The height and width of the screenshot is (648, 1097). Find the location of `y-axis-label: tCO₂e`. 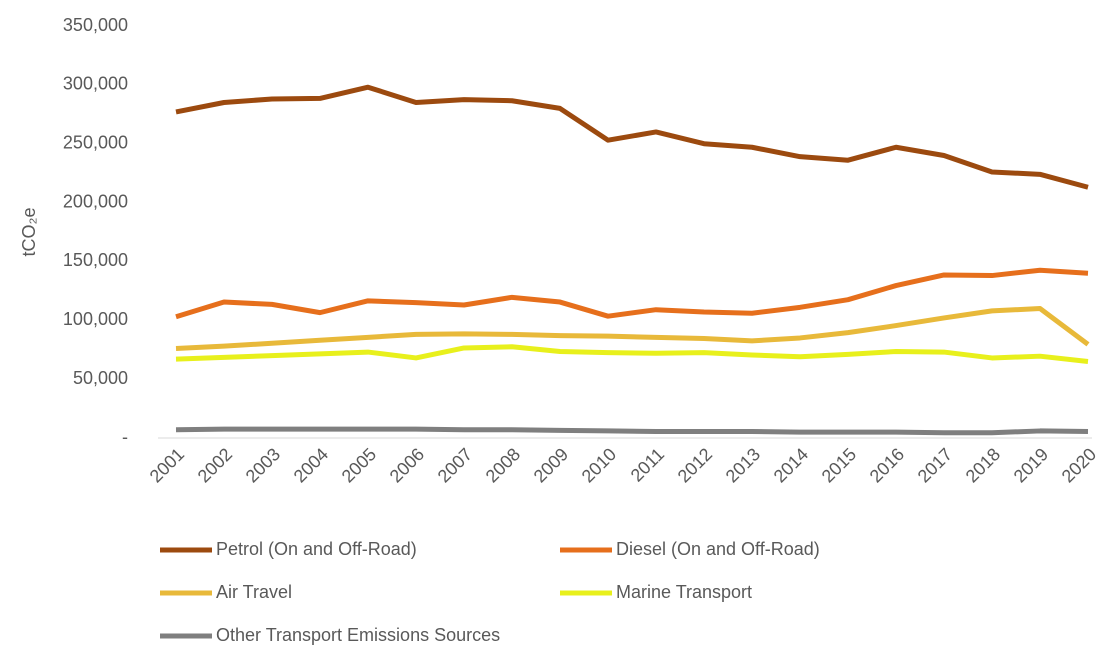

y-axis-label: tCO₂e is located at coordinates (29, 232).